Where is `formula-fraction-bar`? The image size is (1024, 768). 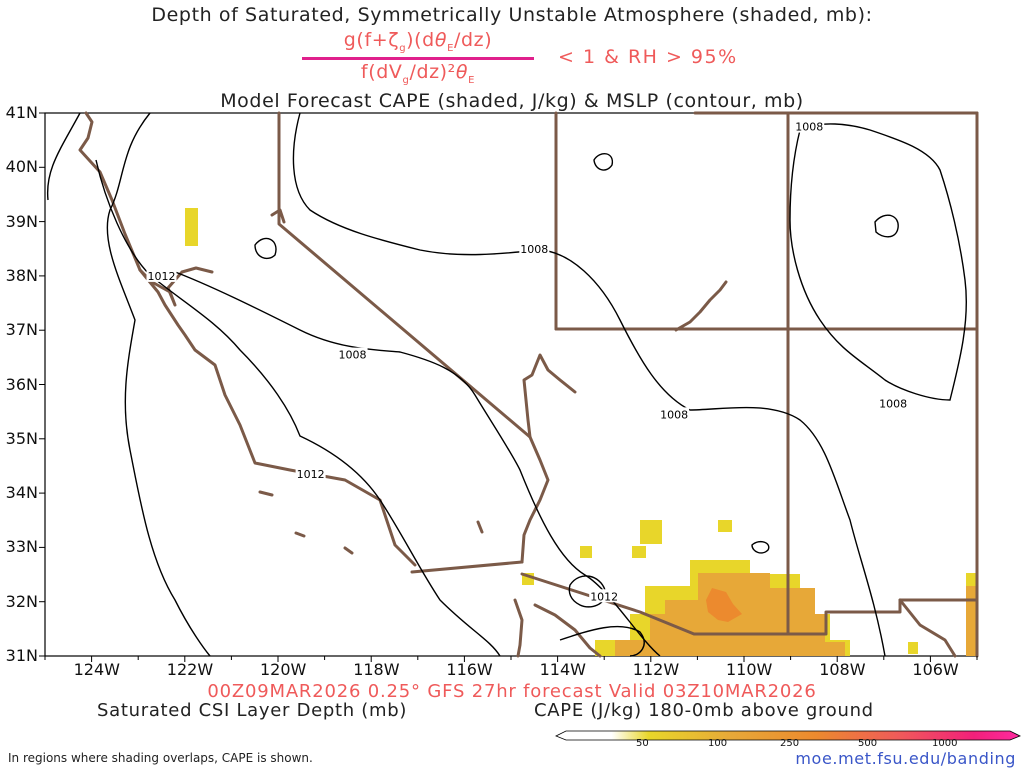 formula-fraction-bar is located at coordinates (418, 58).